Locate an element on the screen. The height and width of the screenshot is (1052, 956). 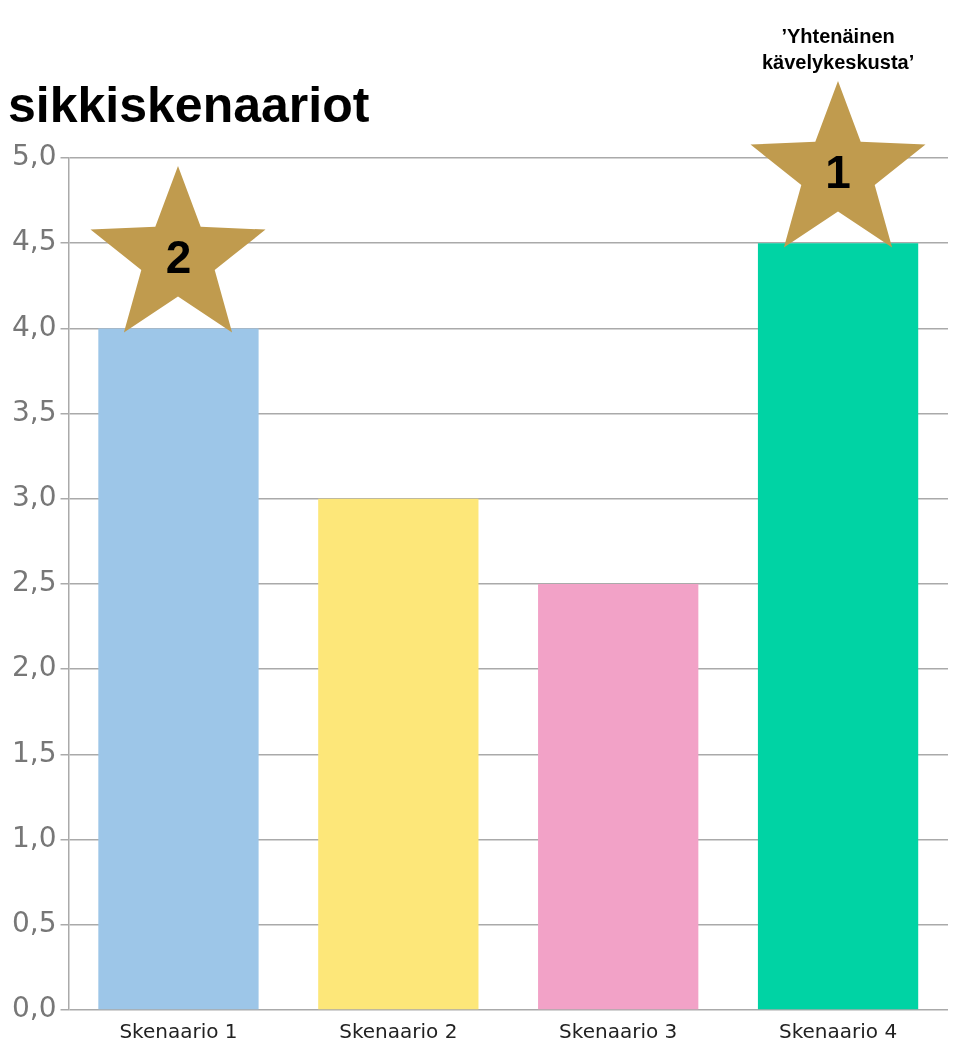
y-tick-label: 4,5 is located at coordinates (34, 241).